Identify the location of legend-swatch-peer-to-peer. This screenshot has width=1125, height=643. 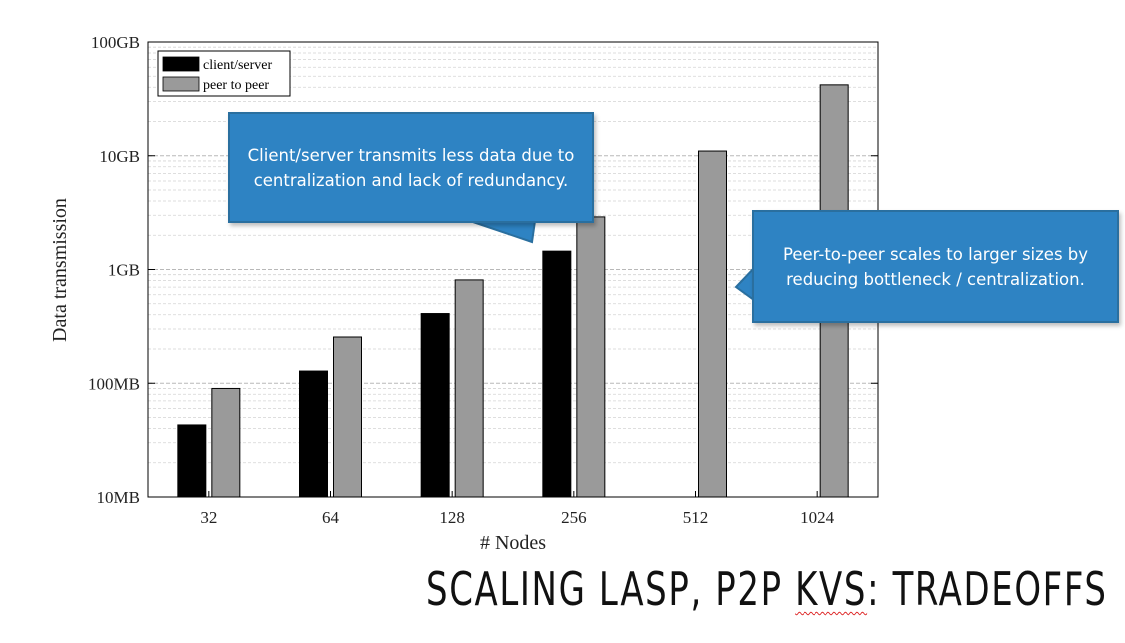
(181, 84).